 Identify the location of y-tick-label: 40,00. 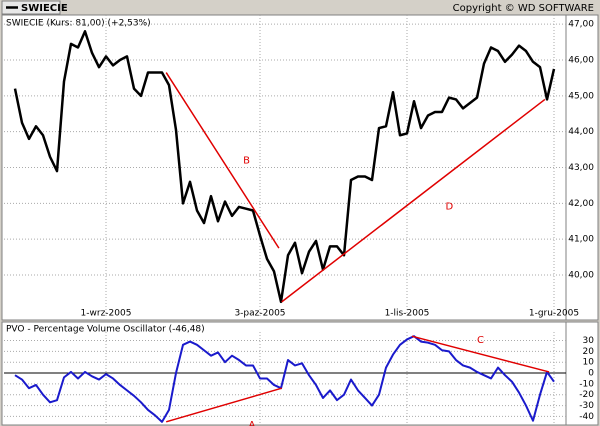
(581, 276).